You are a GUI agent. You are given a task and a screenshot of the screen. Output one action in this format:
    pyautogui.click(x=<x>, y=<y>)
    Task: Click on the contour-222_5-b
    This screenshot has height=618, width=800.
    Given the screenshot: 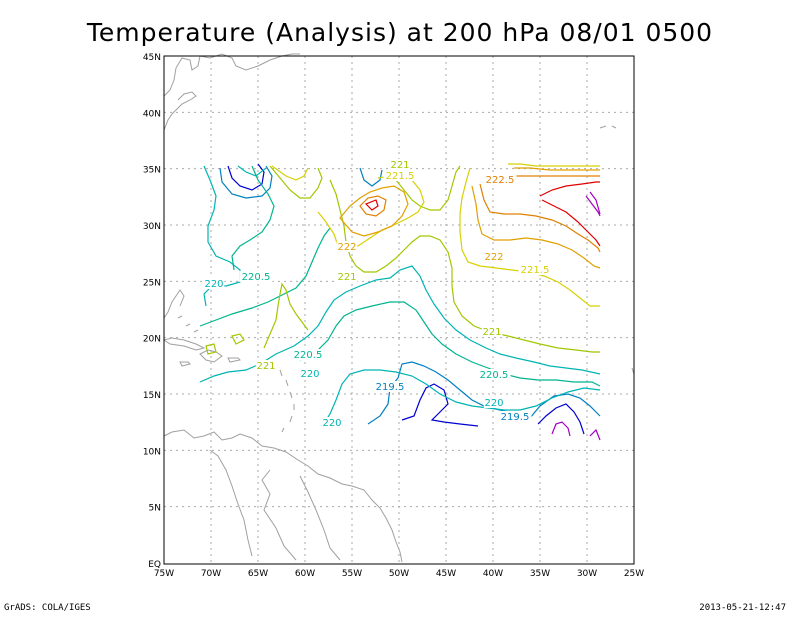 What is the action you would take?
    pyautogui.click(x=540, y=218)
    